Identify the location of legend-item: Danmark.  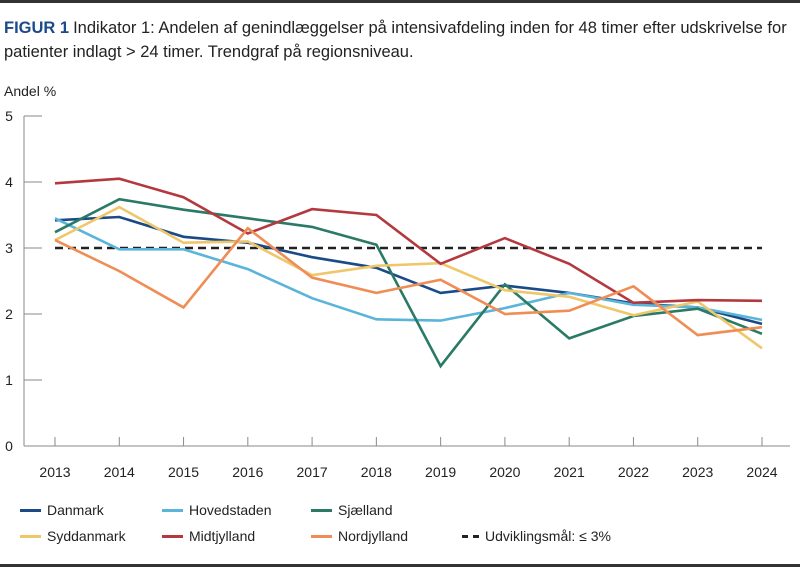
(62, 510).